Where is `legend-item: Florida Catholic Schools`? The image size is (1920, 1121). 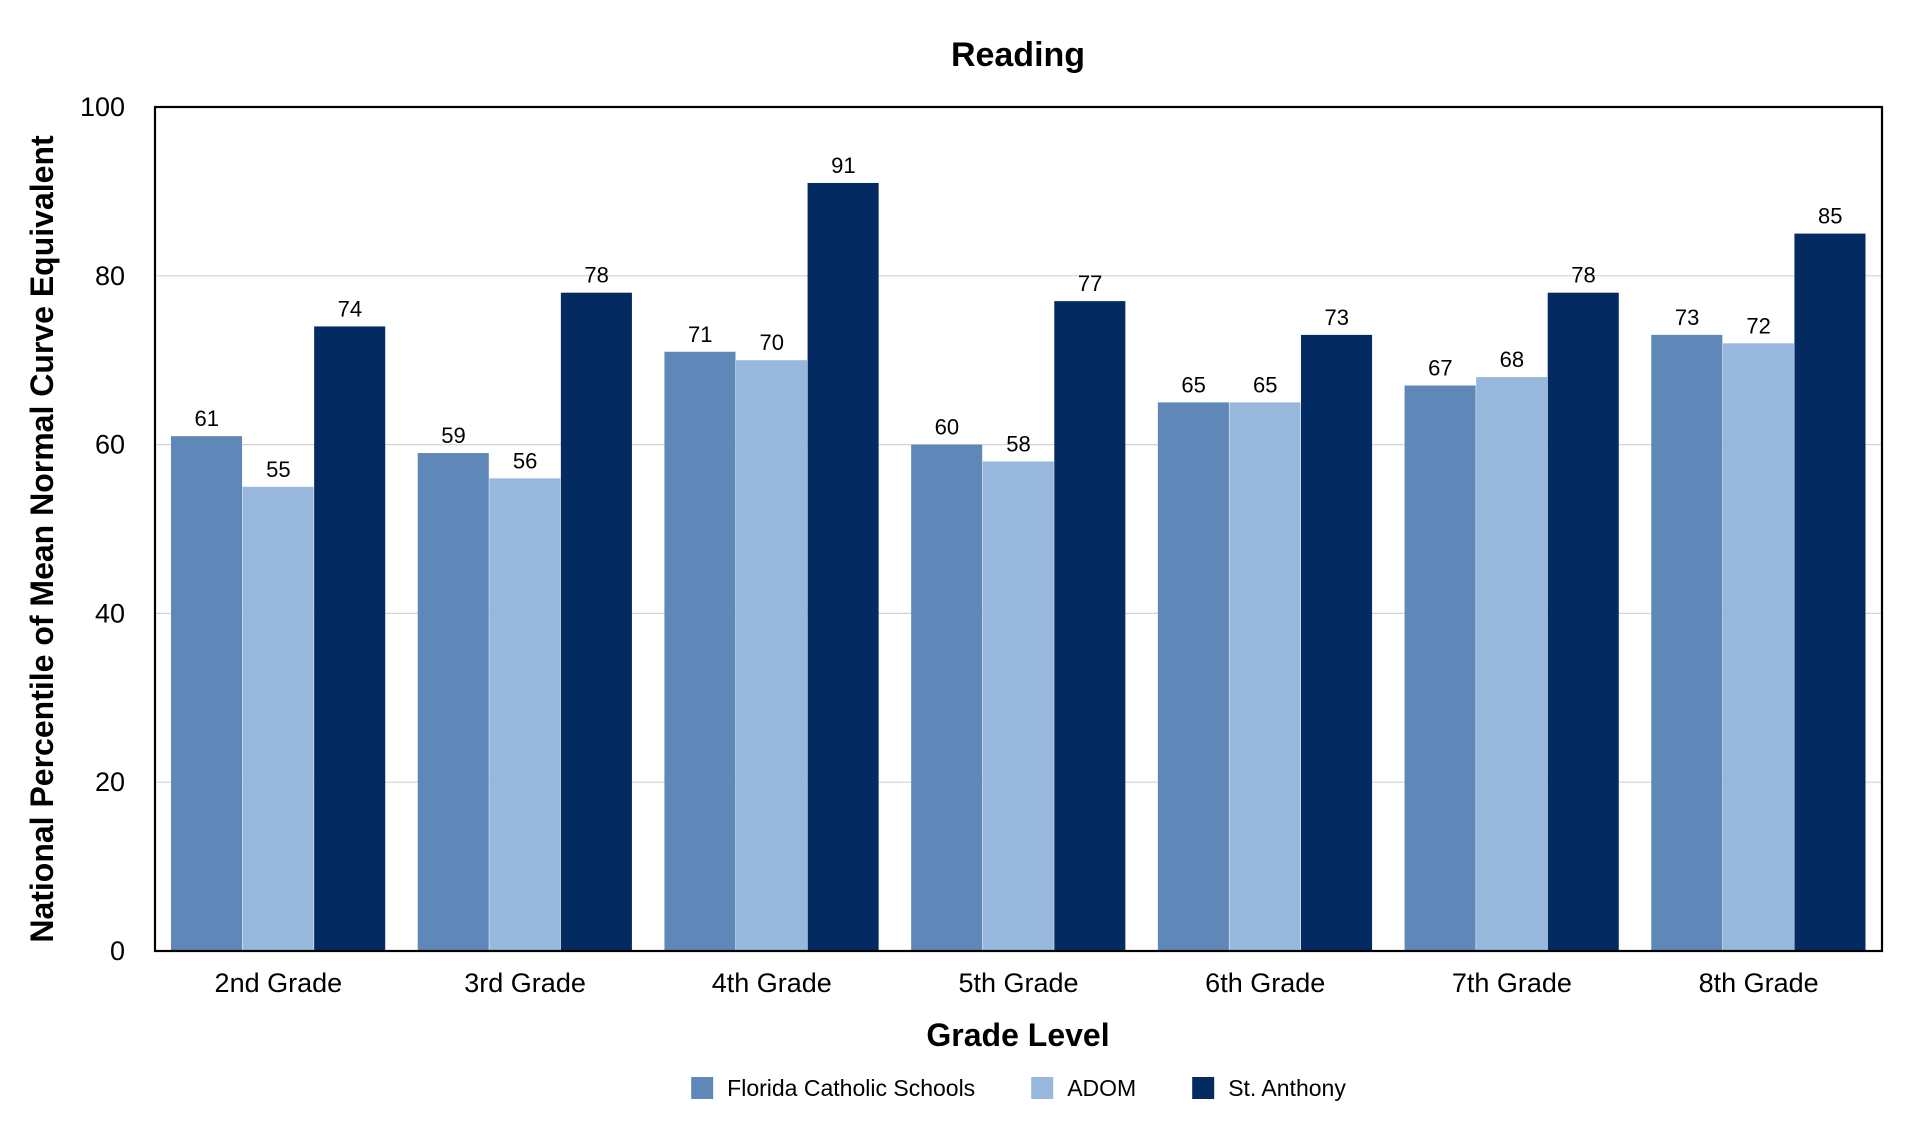 legend-item: Florida Catholic Schools is located at coordinates (833, 1088).